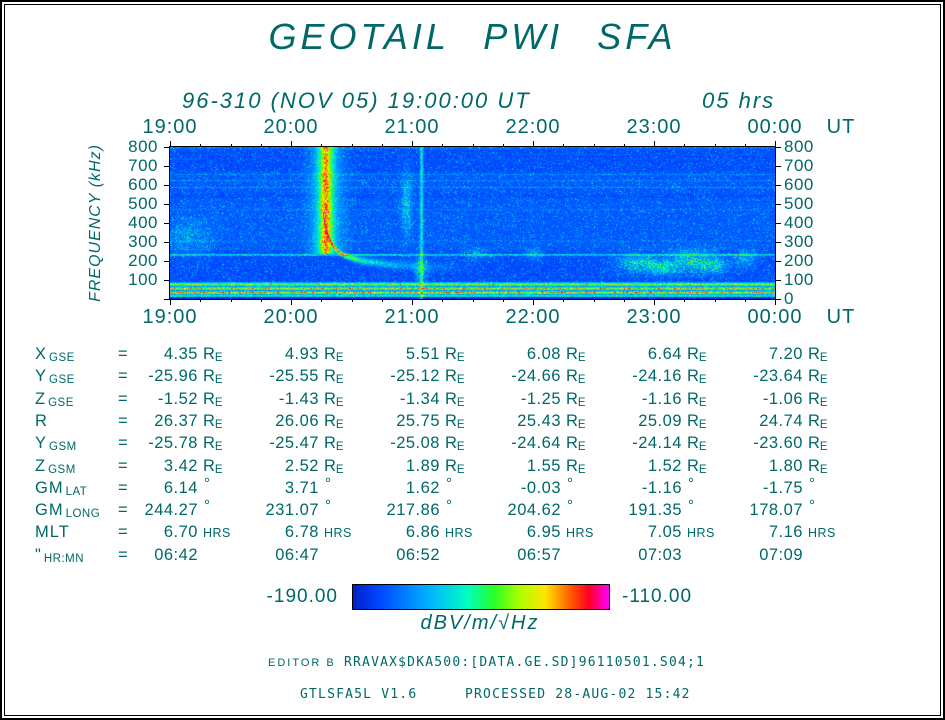 This screenshot has height=720, width=945. Describe the element at coordinates (285, 378) in the screenshot. I see `ephemeris-value: -25.55 RE` at that location.